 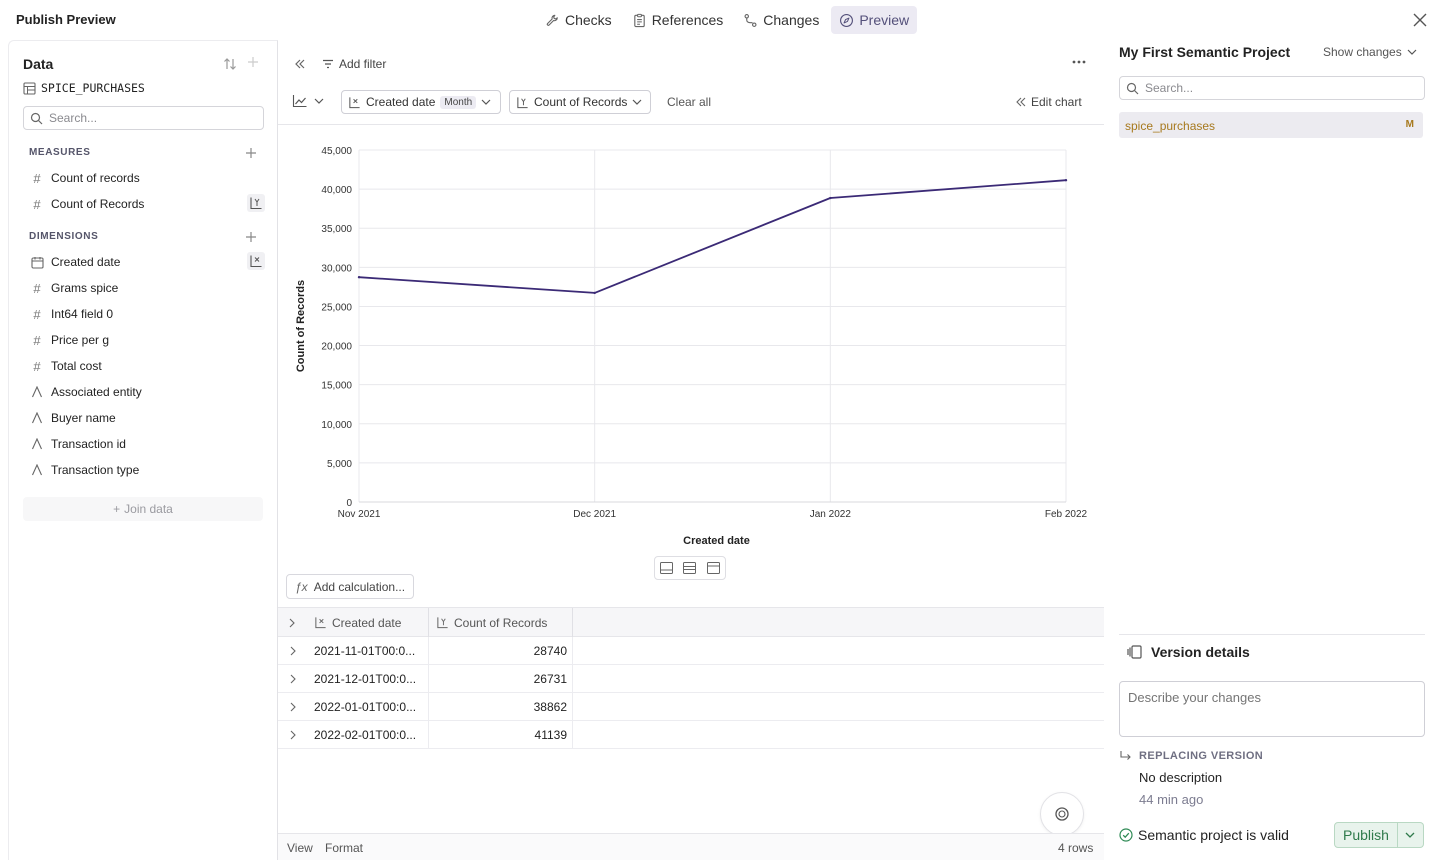 What do you see at coordinates (691, 679) in the screenshot?
I see `table-row: 2021-12-01T00:0... 26731` at bounding box center [691, 679].